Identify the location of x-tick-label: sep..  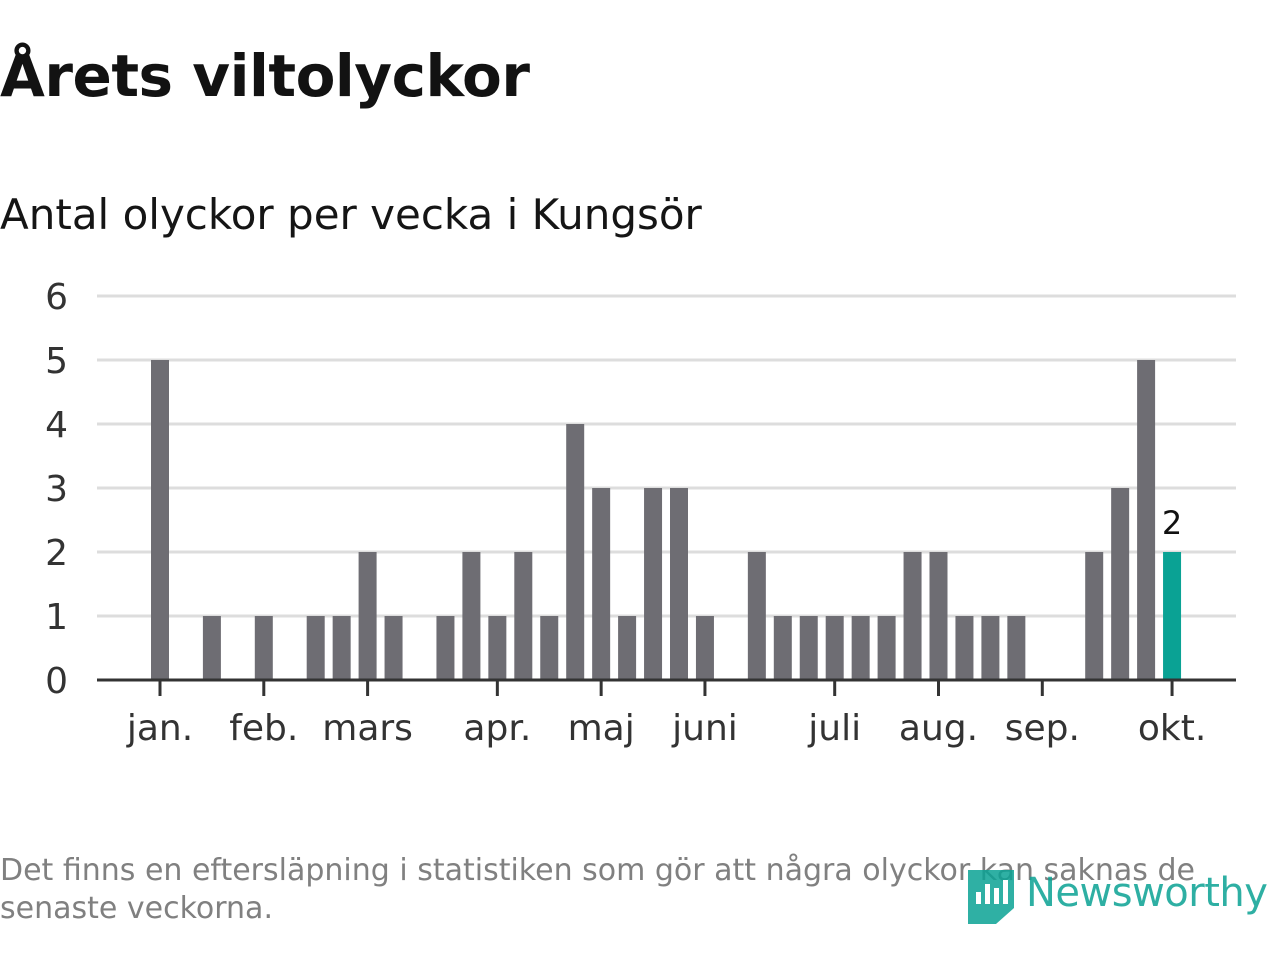
(1042, 728).